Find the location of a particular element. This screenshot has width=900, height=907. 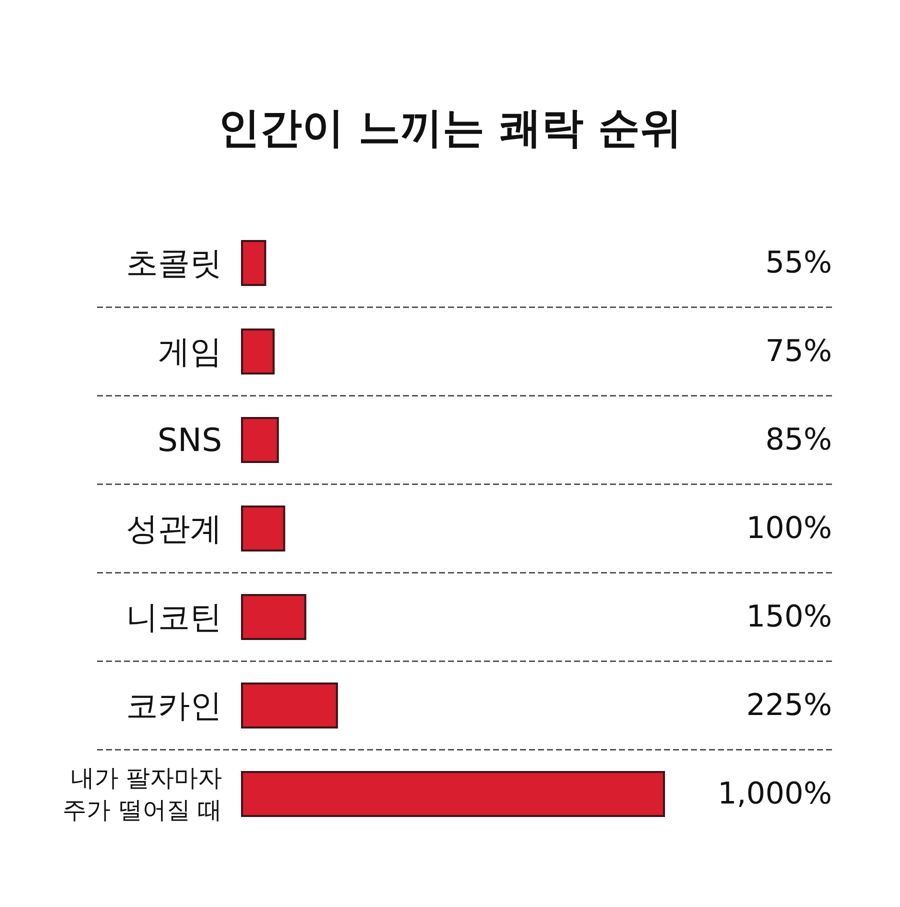

y-tick-label: 게임 is located at coordinates (190, 351).